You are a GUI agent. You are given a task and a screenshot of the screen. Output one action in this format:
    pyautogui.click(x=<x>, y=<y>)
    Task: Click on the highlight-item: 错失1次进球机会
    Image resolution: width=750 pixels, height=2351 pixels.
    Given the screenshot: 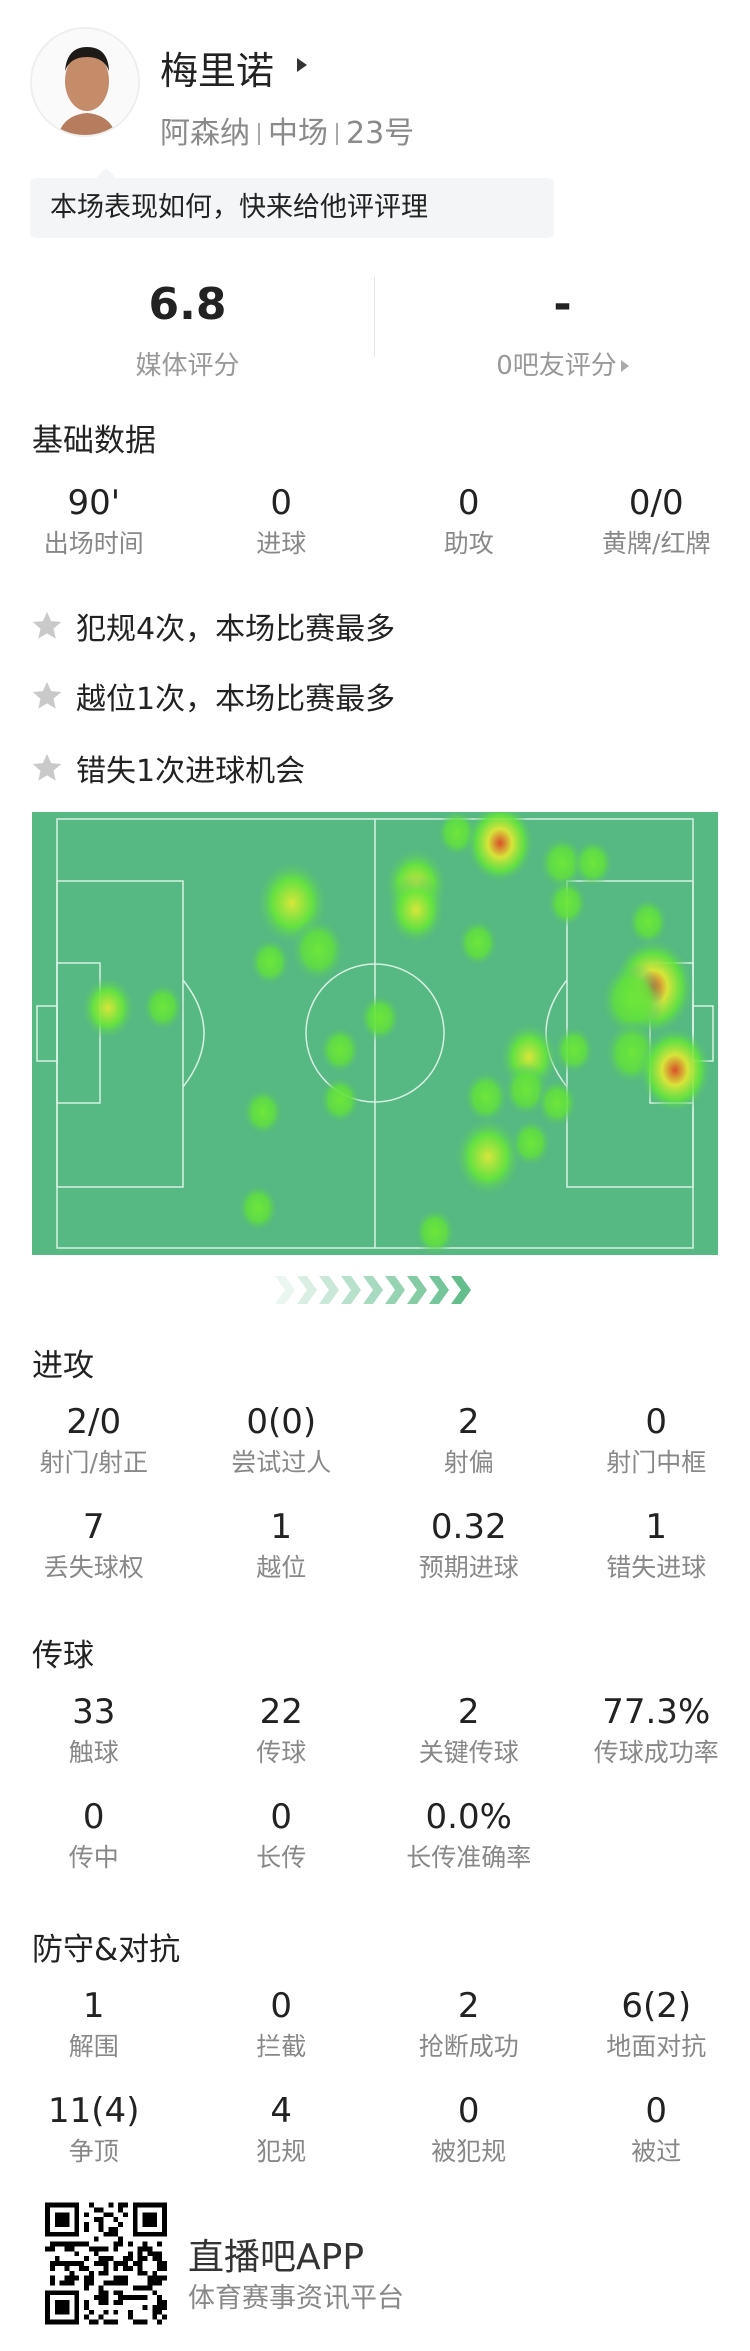 What is the action you would take?
    pyautogui.click(x=167, y=768)
    